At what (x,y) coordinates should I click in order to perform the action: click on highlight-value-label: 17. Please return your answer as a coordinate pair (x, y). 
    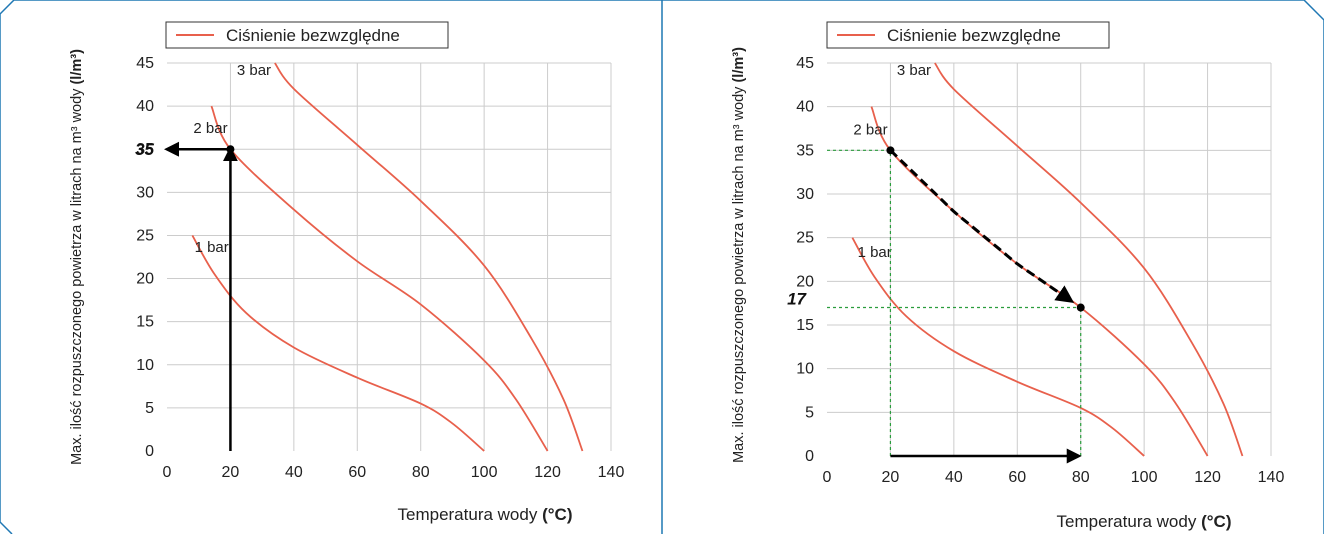
    Looking at the image, I should click on (797, 299).